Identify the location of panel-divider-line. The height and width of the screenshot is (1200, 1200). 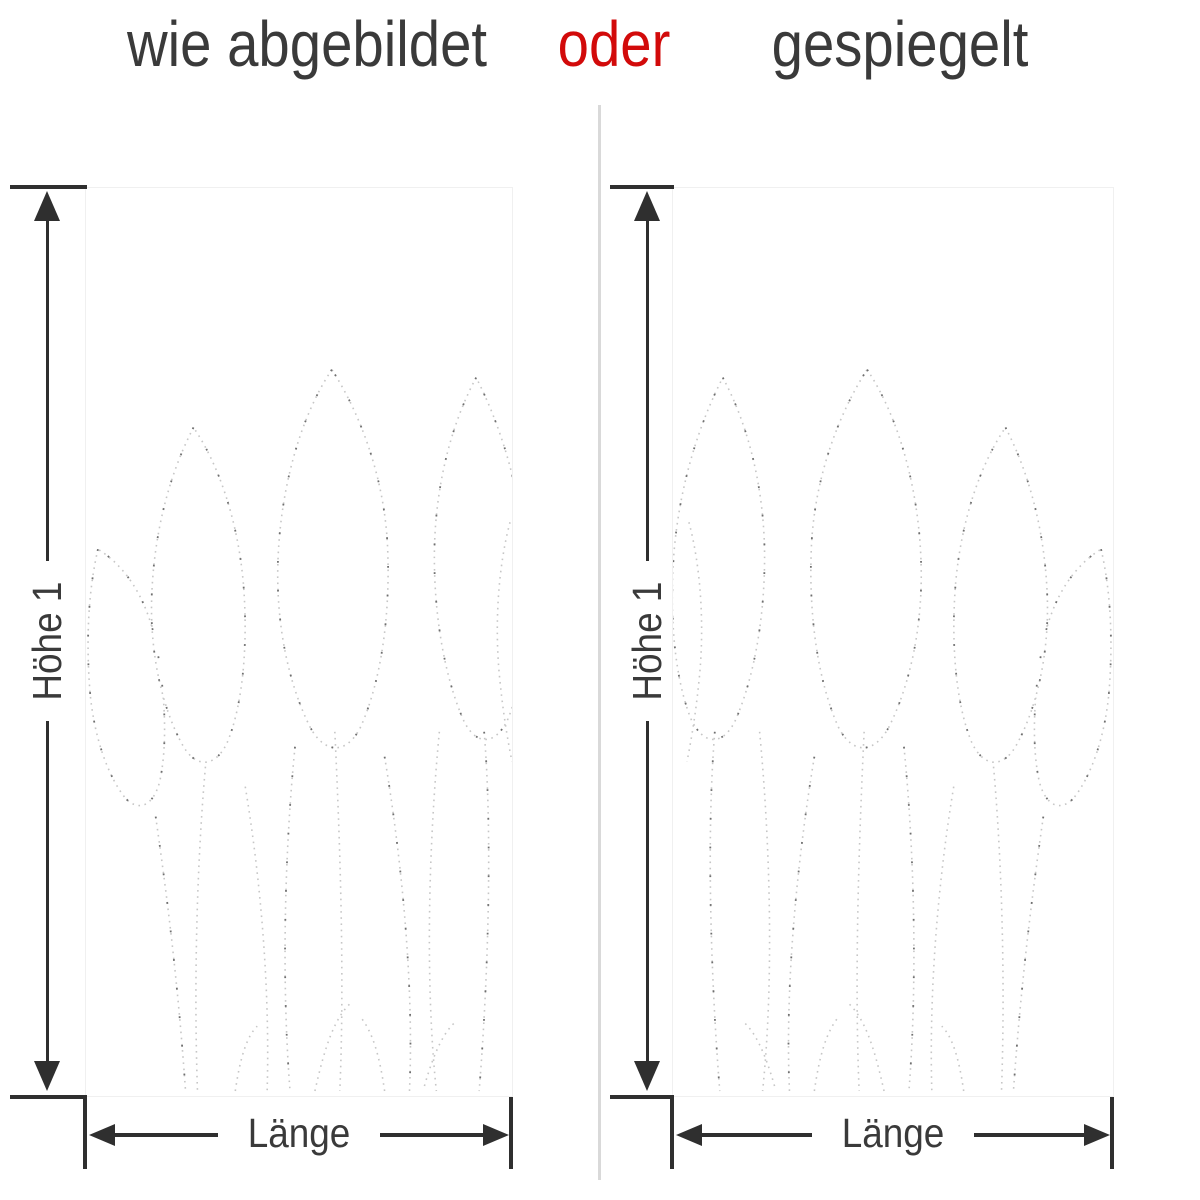
(599, 642).